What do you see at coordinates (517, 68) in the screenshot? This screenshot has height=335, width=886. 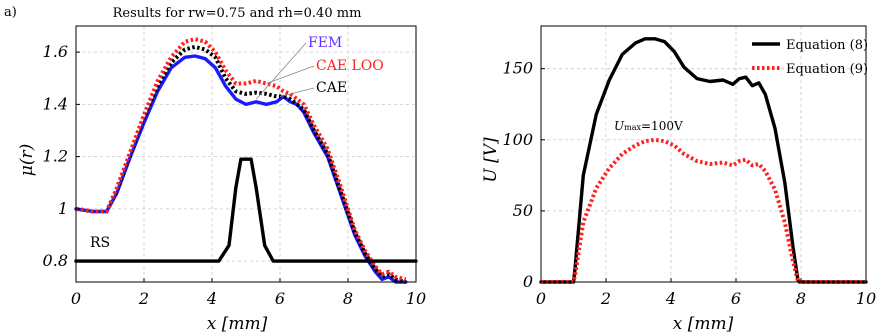 I see `right-y-tick-label-3: 150` at bounding box center [517, 68].